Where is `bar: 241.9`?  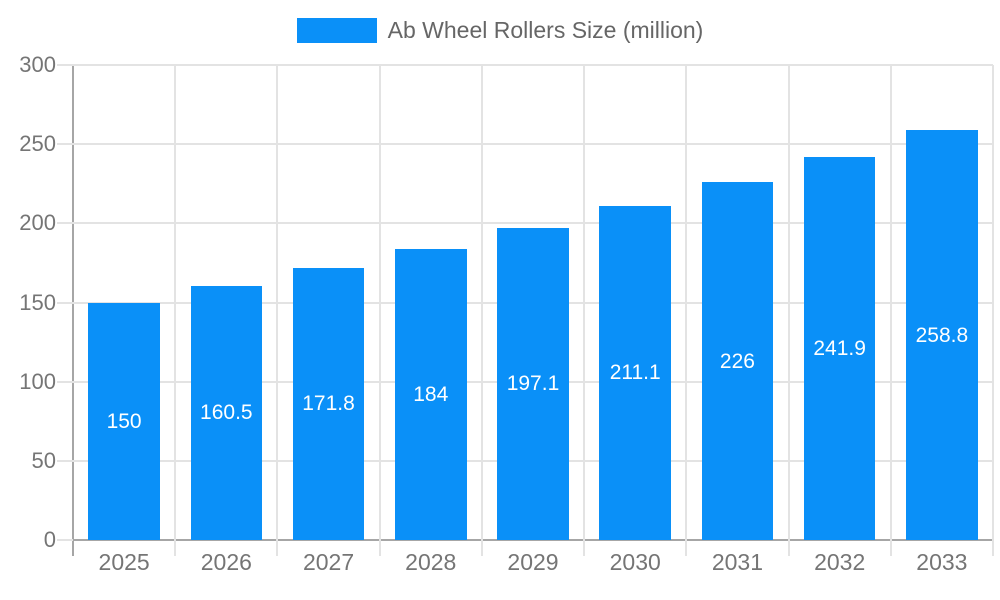
bar: 241.9 is located at coordinates (839, 348).